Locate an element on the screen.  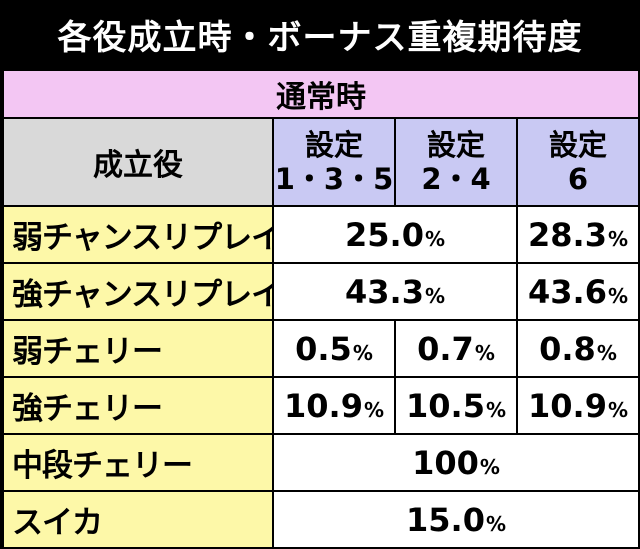
value-cell: 25.0% is located at coordinates (395, 234).